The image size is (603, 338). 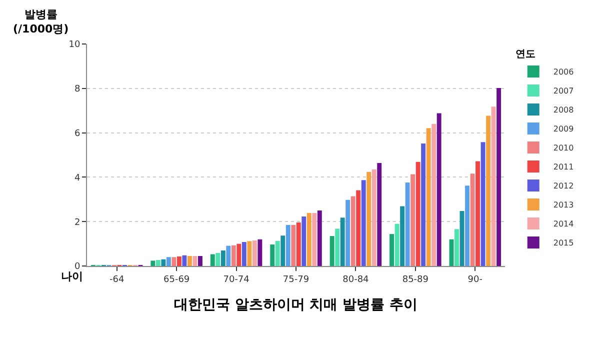 I want to click on y-tick-label: 6, so click(x=77, y=133).